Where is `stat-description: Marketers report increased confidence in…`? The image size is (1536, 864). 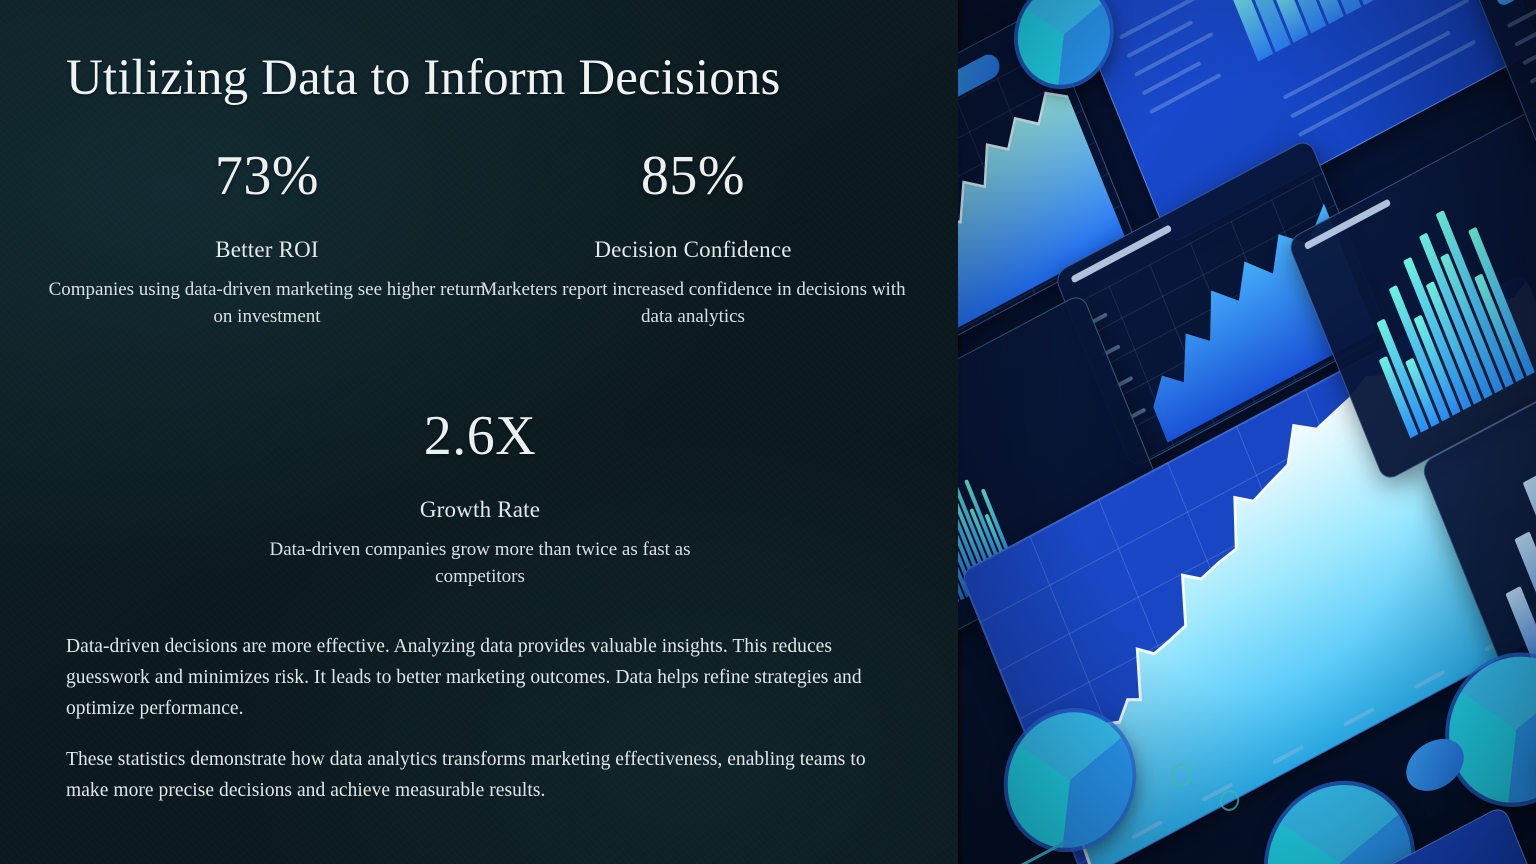
stat-description: Marketers report increased confidence in… is located at coordinates (693, 303).